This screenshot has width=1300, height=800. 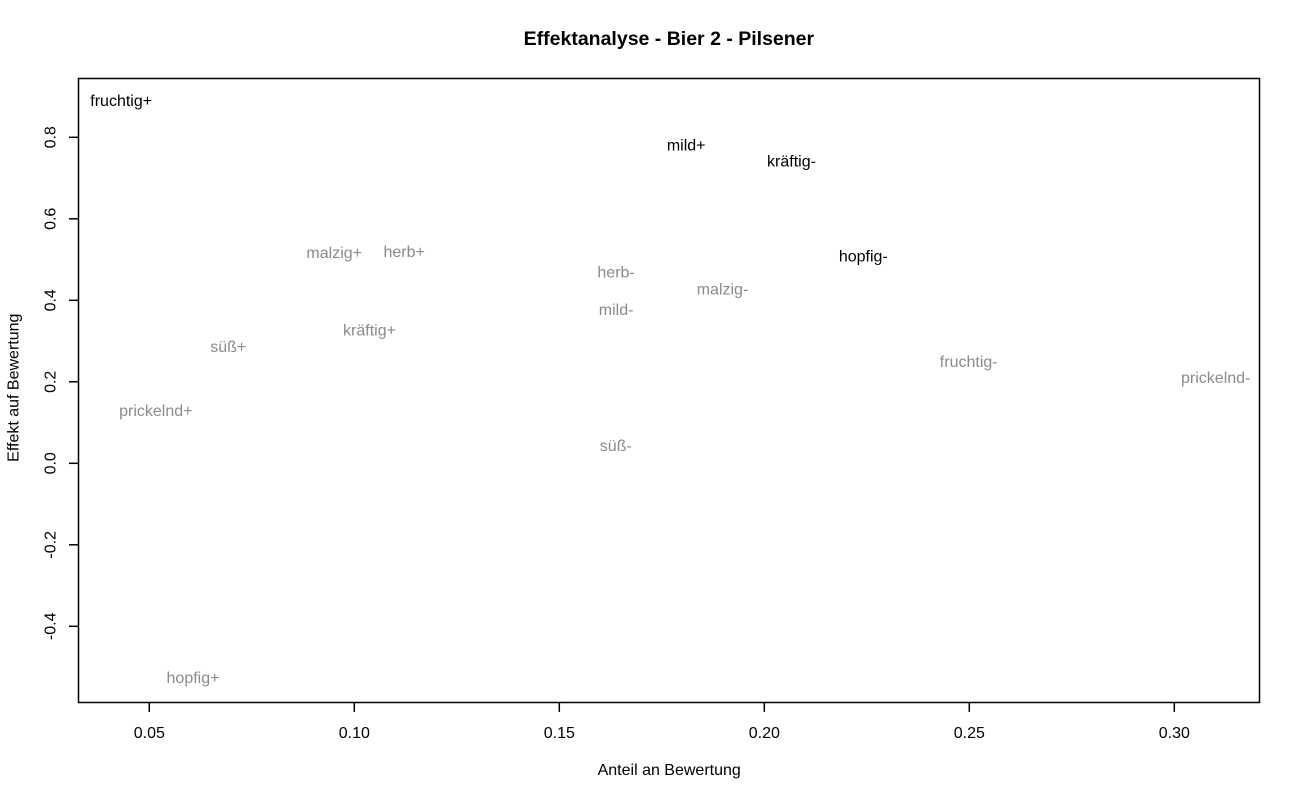 What do you see at coordinates (669, 770) in the screenshot?
I see `svg-text: Anteil an Bewertung` at bounding box center [669, 770].